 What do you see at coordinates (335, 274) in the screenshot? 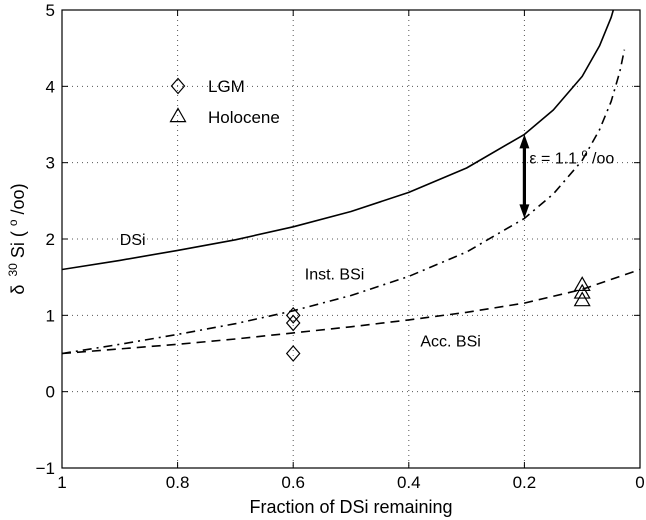
I see `curve-label-inst-bsi: Inst. BSi` at bounding box center [335, 274].